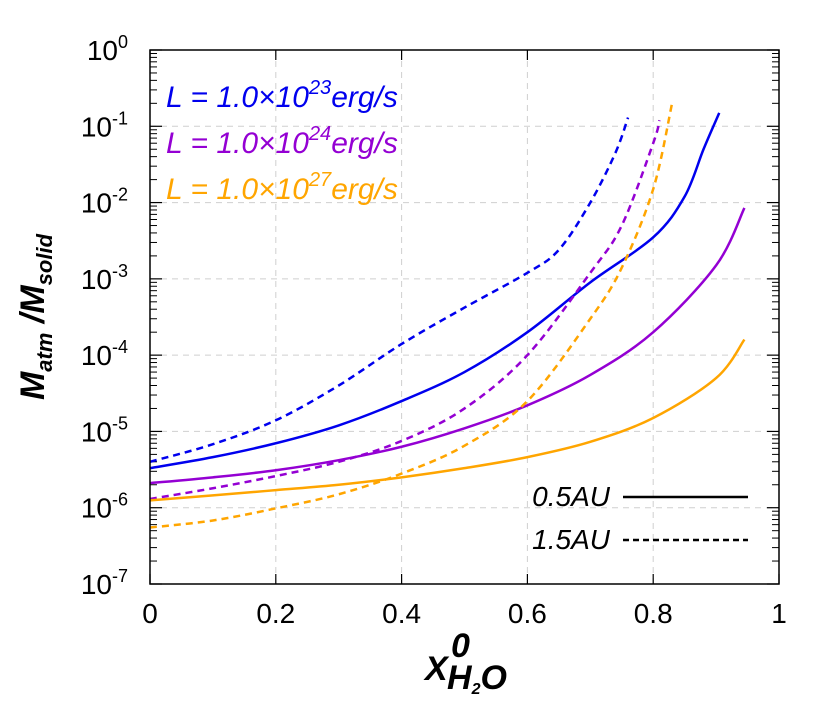 The width and height of the screenshot is (830, 712). Describe the element at coordinates (527, 613) in the screenshot. I see `x-tick-label: 0.6` at that location.